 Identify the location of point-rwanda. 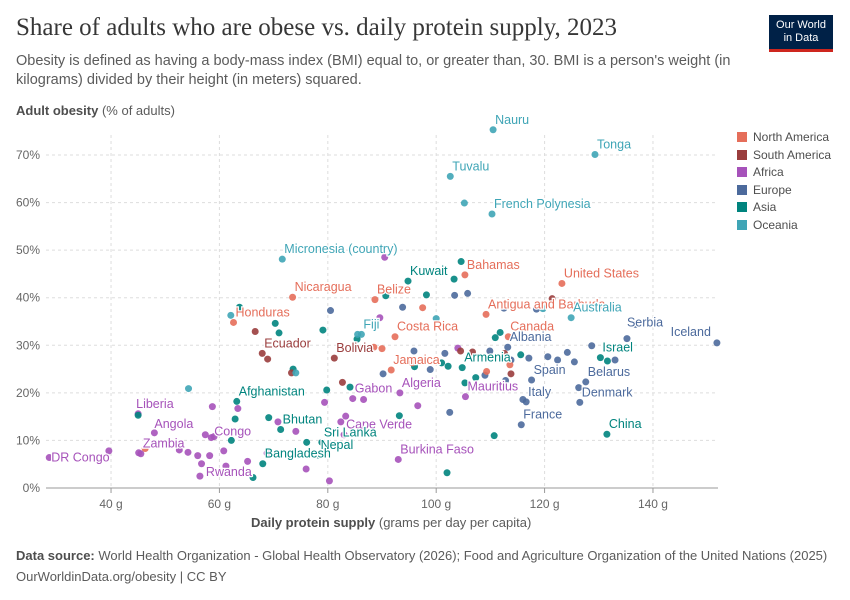
(226, 466).